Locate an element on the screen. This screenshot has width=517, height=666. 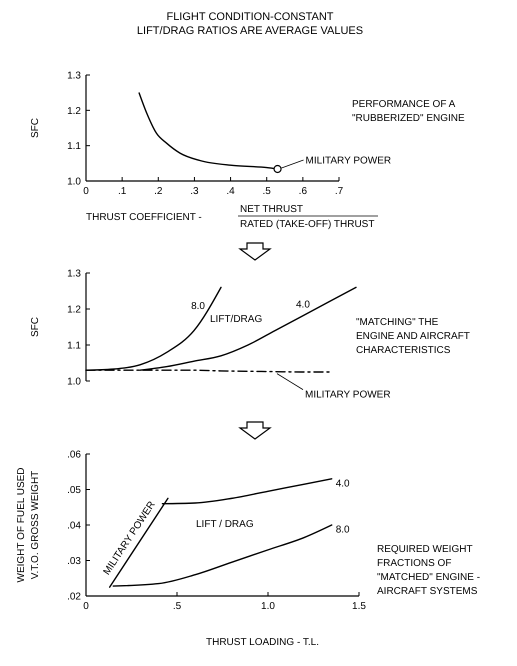
text: PERFORMANCE OF A "RUBBERIZED" ENGINE is located at coordinates (408, 111).